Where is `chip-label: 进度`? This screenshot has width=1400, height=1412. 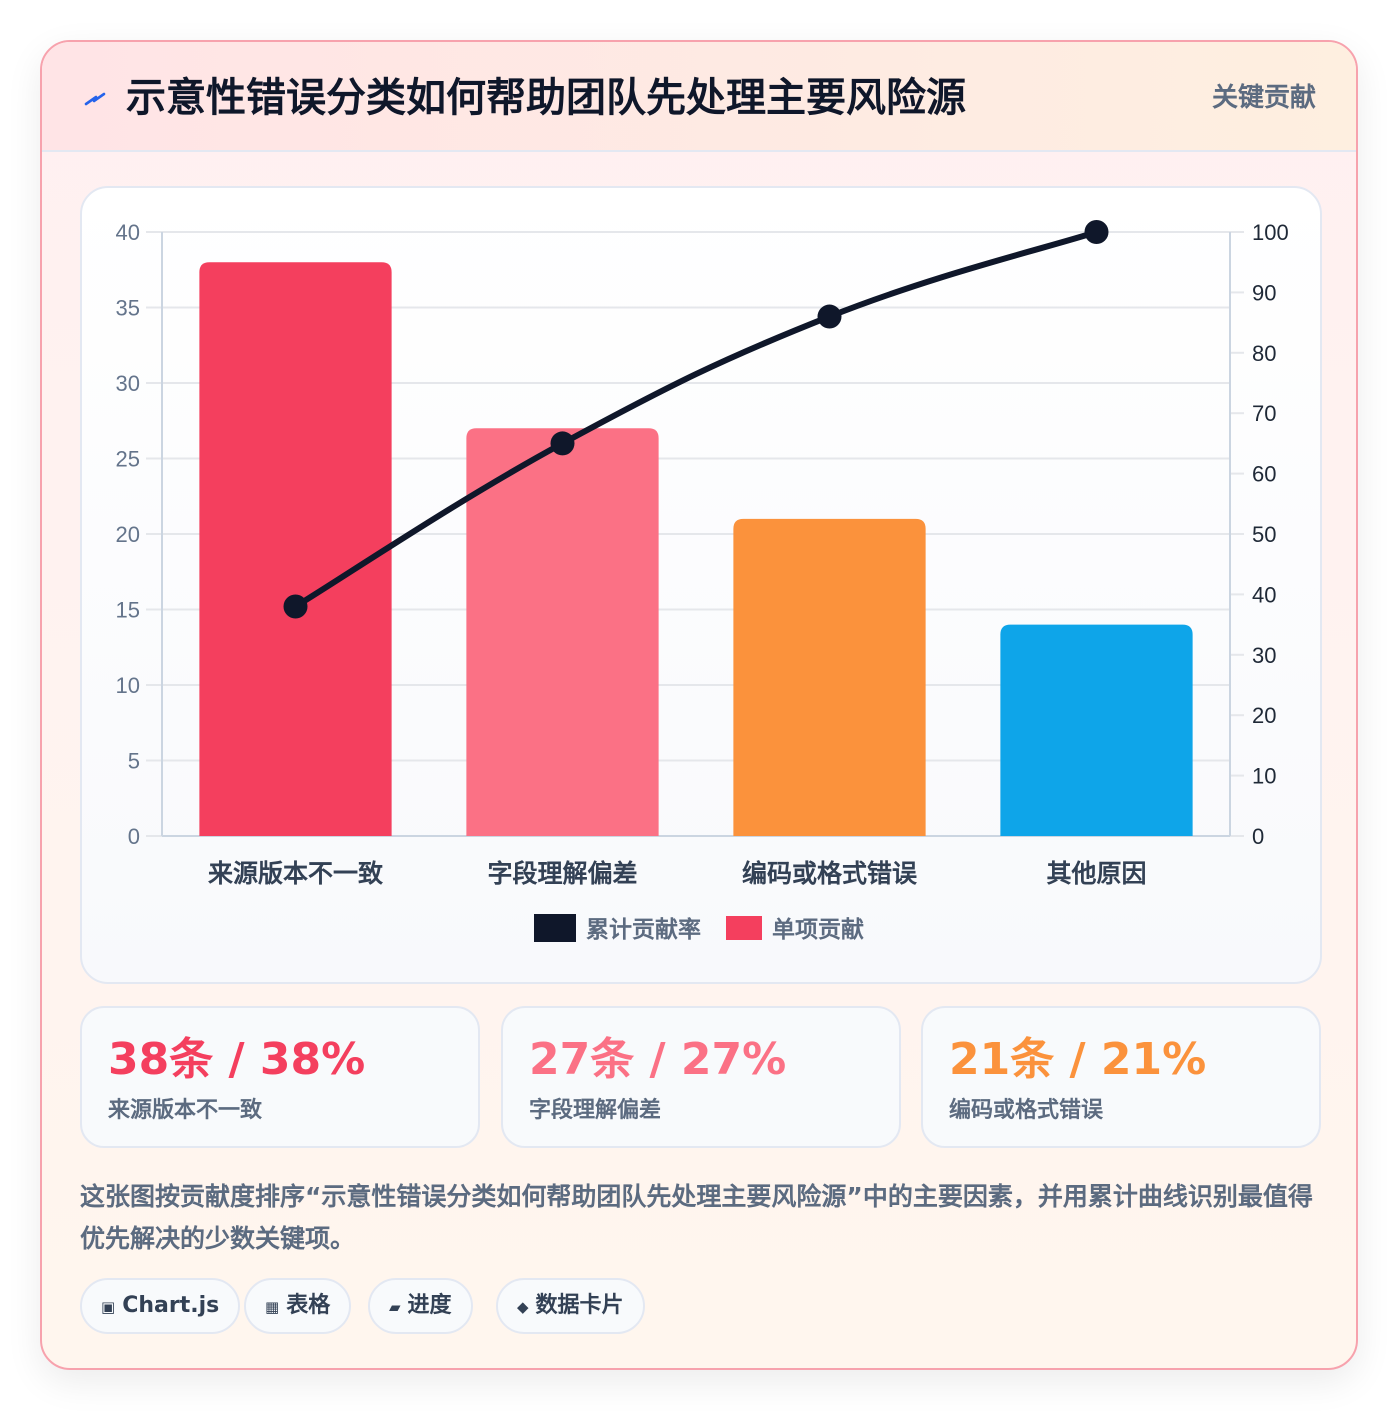 chip-label: 进度 is located at coordinates (429, 1305).